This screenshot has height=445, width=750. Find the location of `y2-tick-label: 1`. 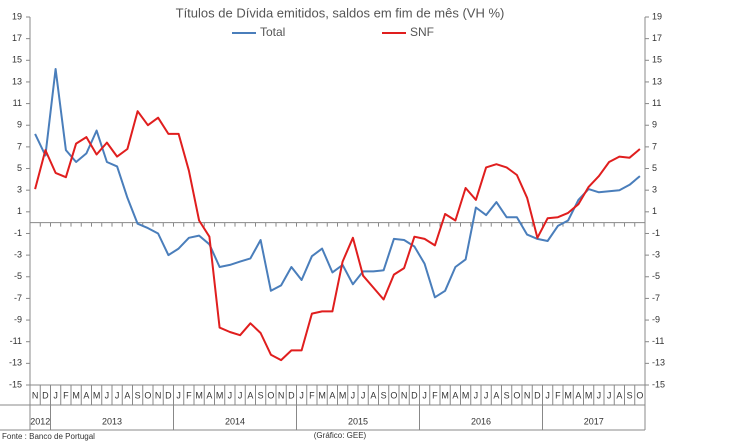

y2-tick-label: 1 is located at coordinates (654, 211).